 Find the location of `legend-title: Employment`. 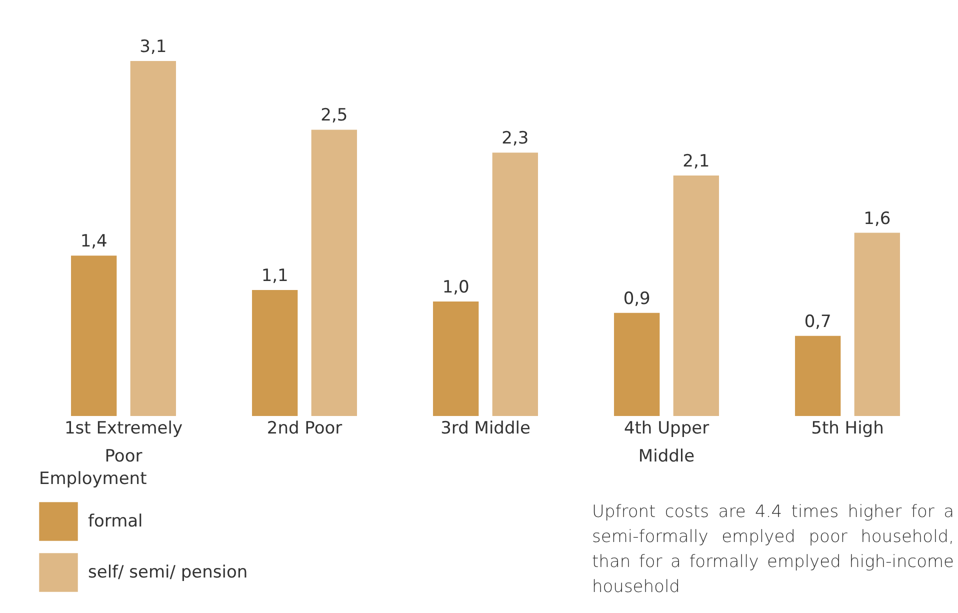

legend-title: Employment is located at coordinates (93, 479).